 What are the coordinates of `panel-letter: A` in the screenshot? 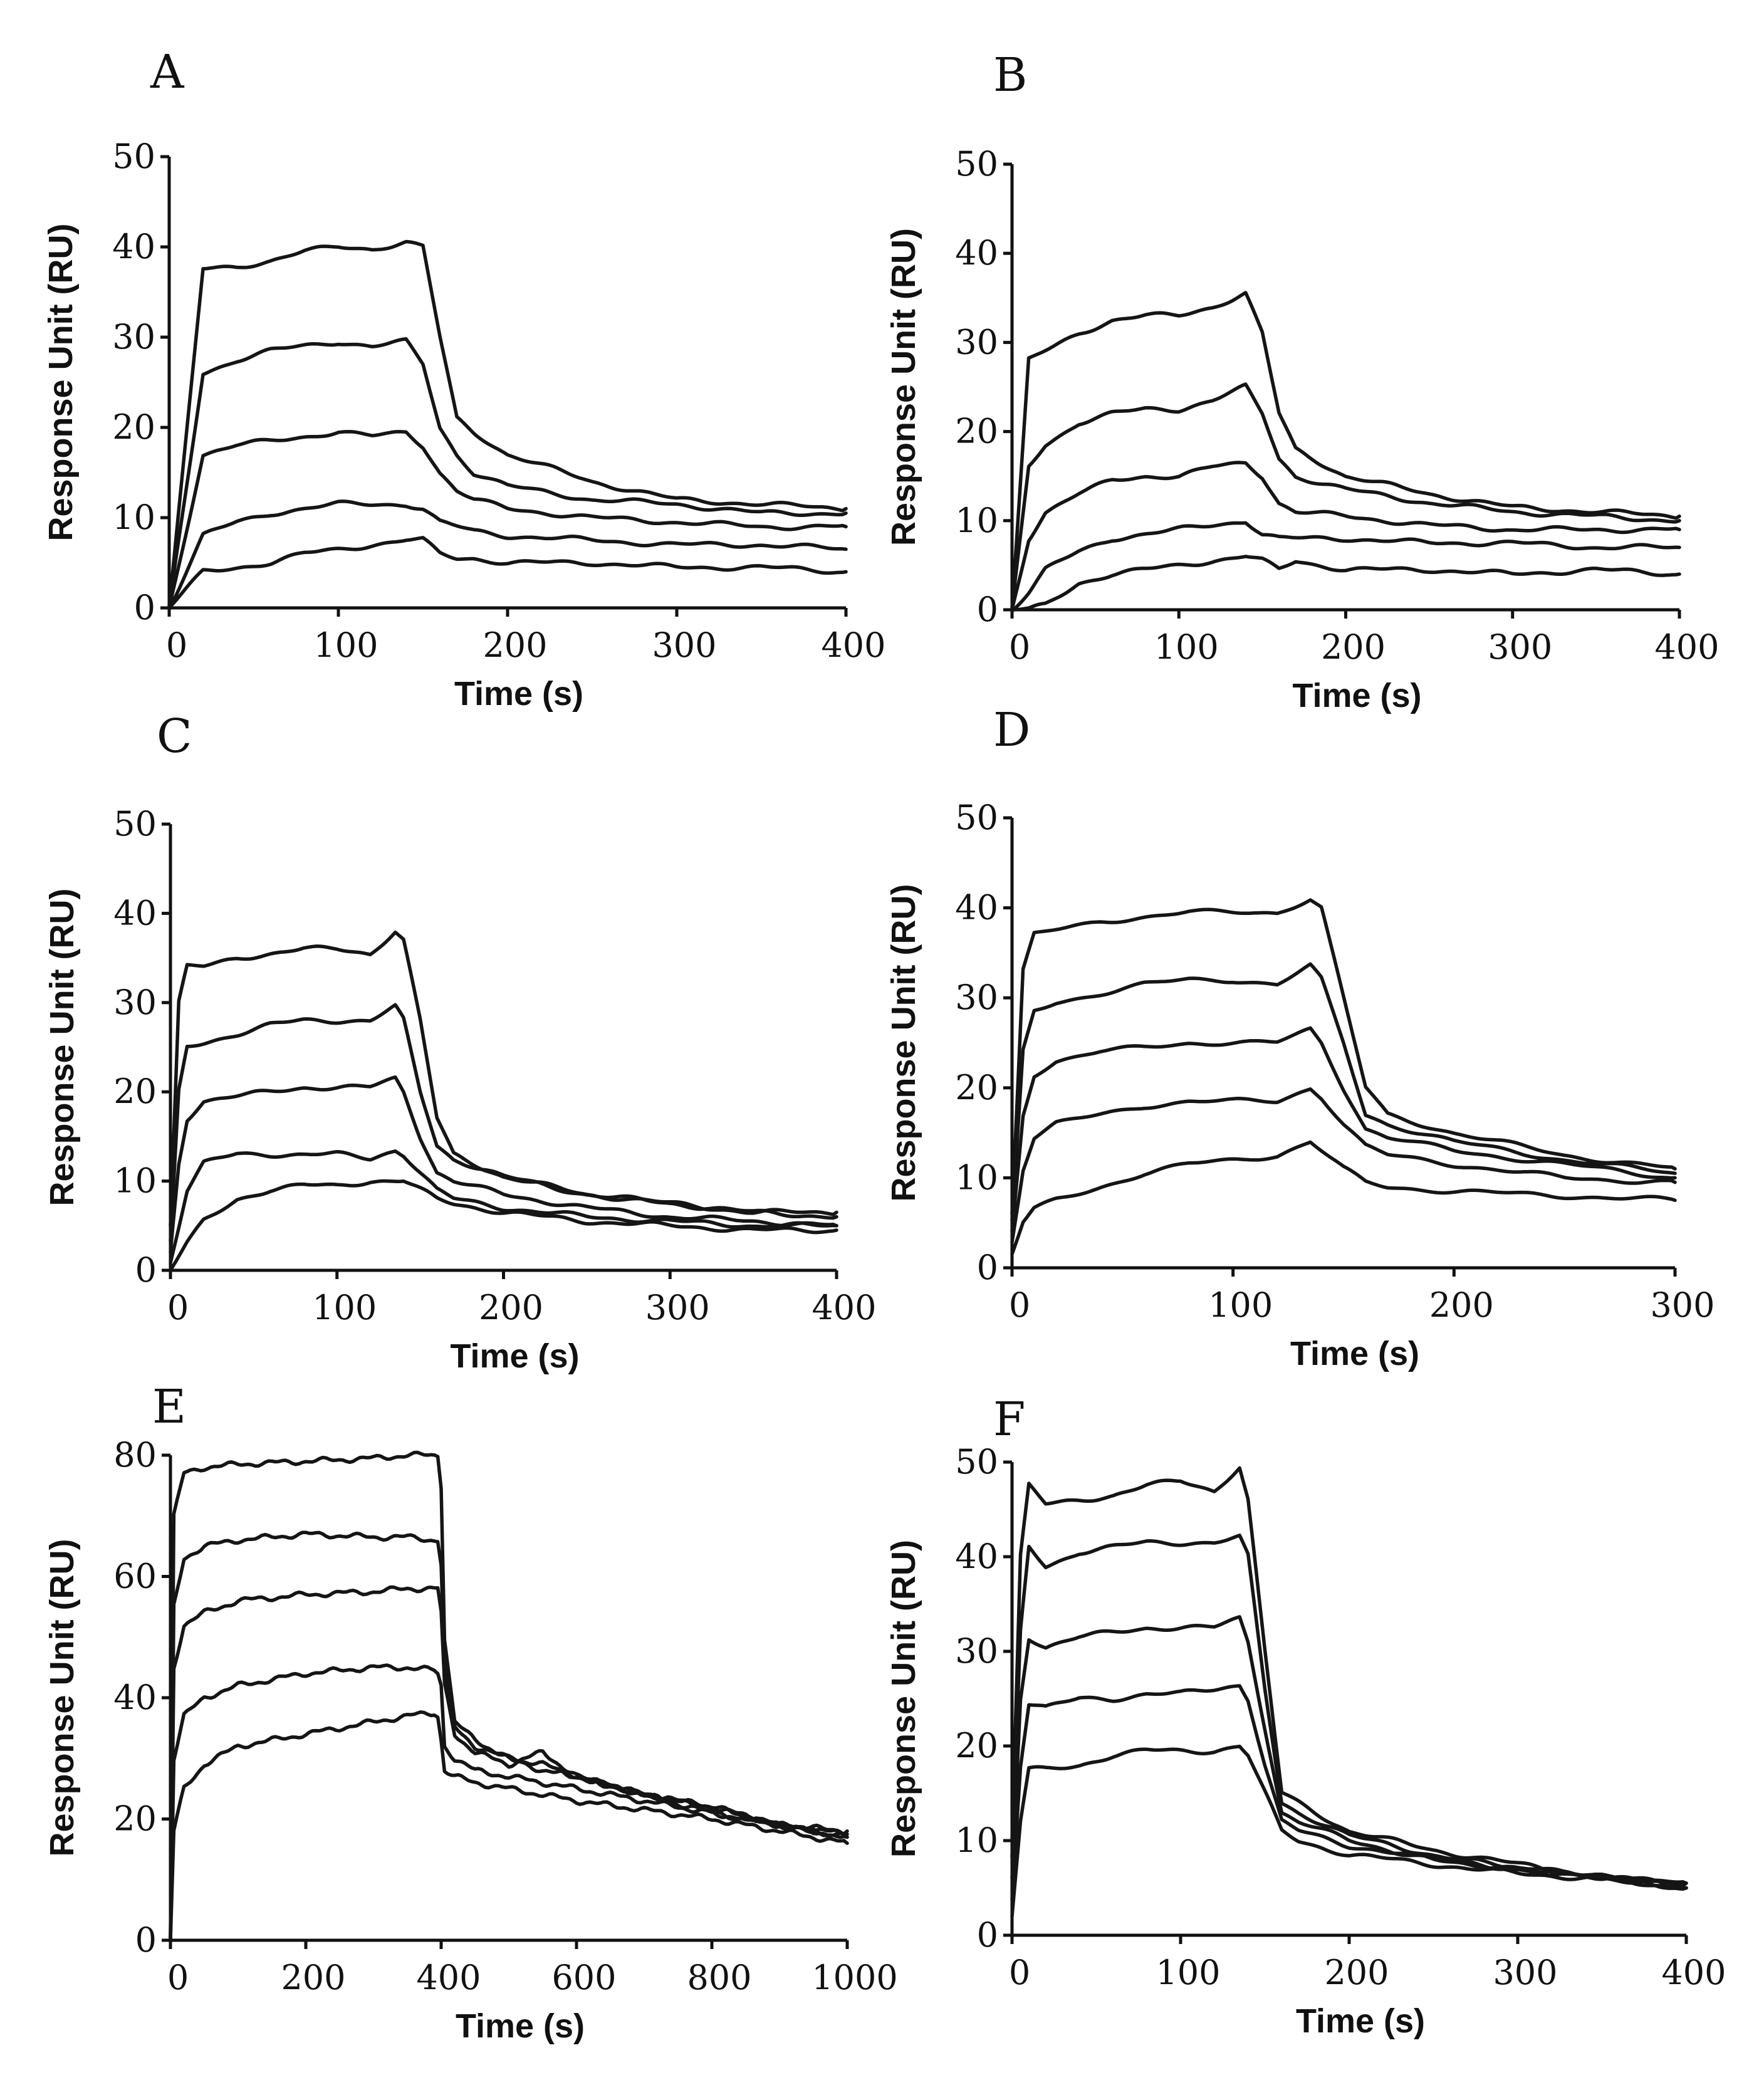 It's located at (167, 72).